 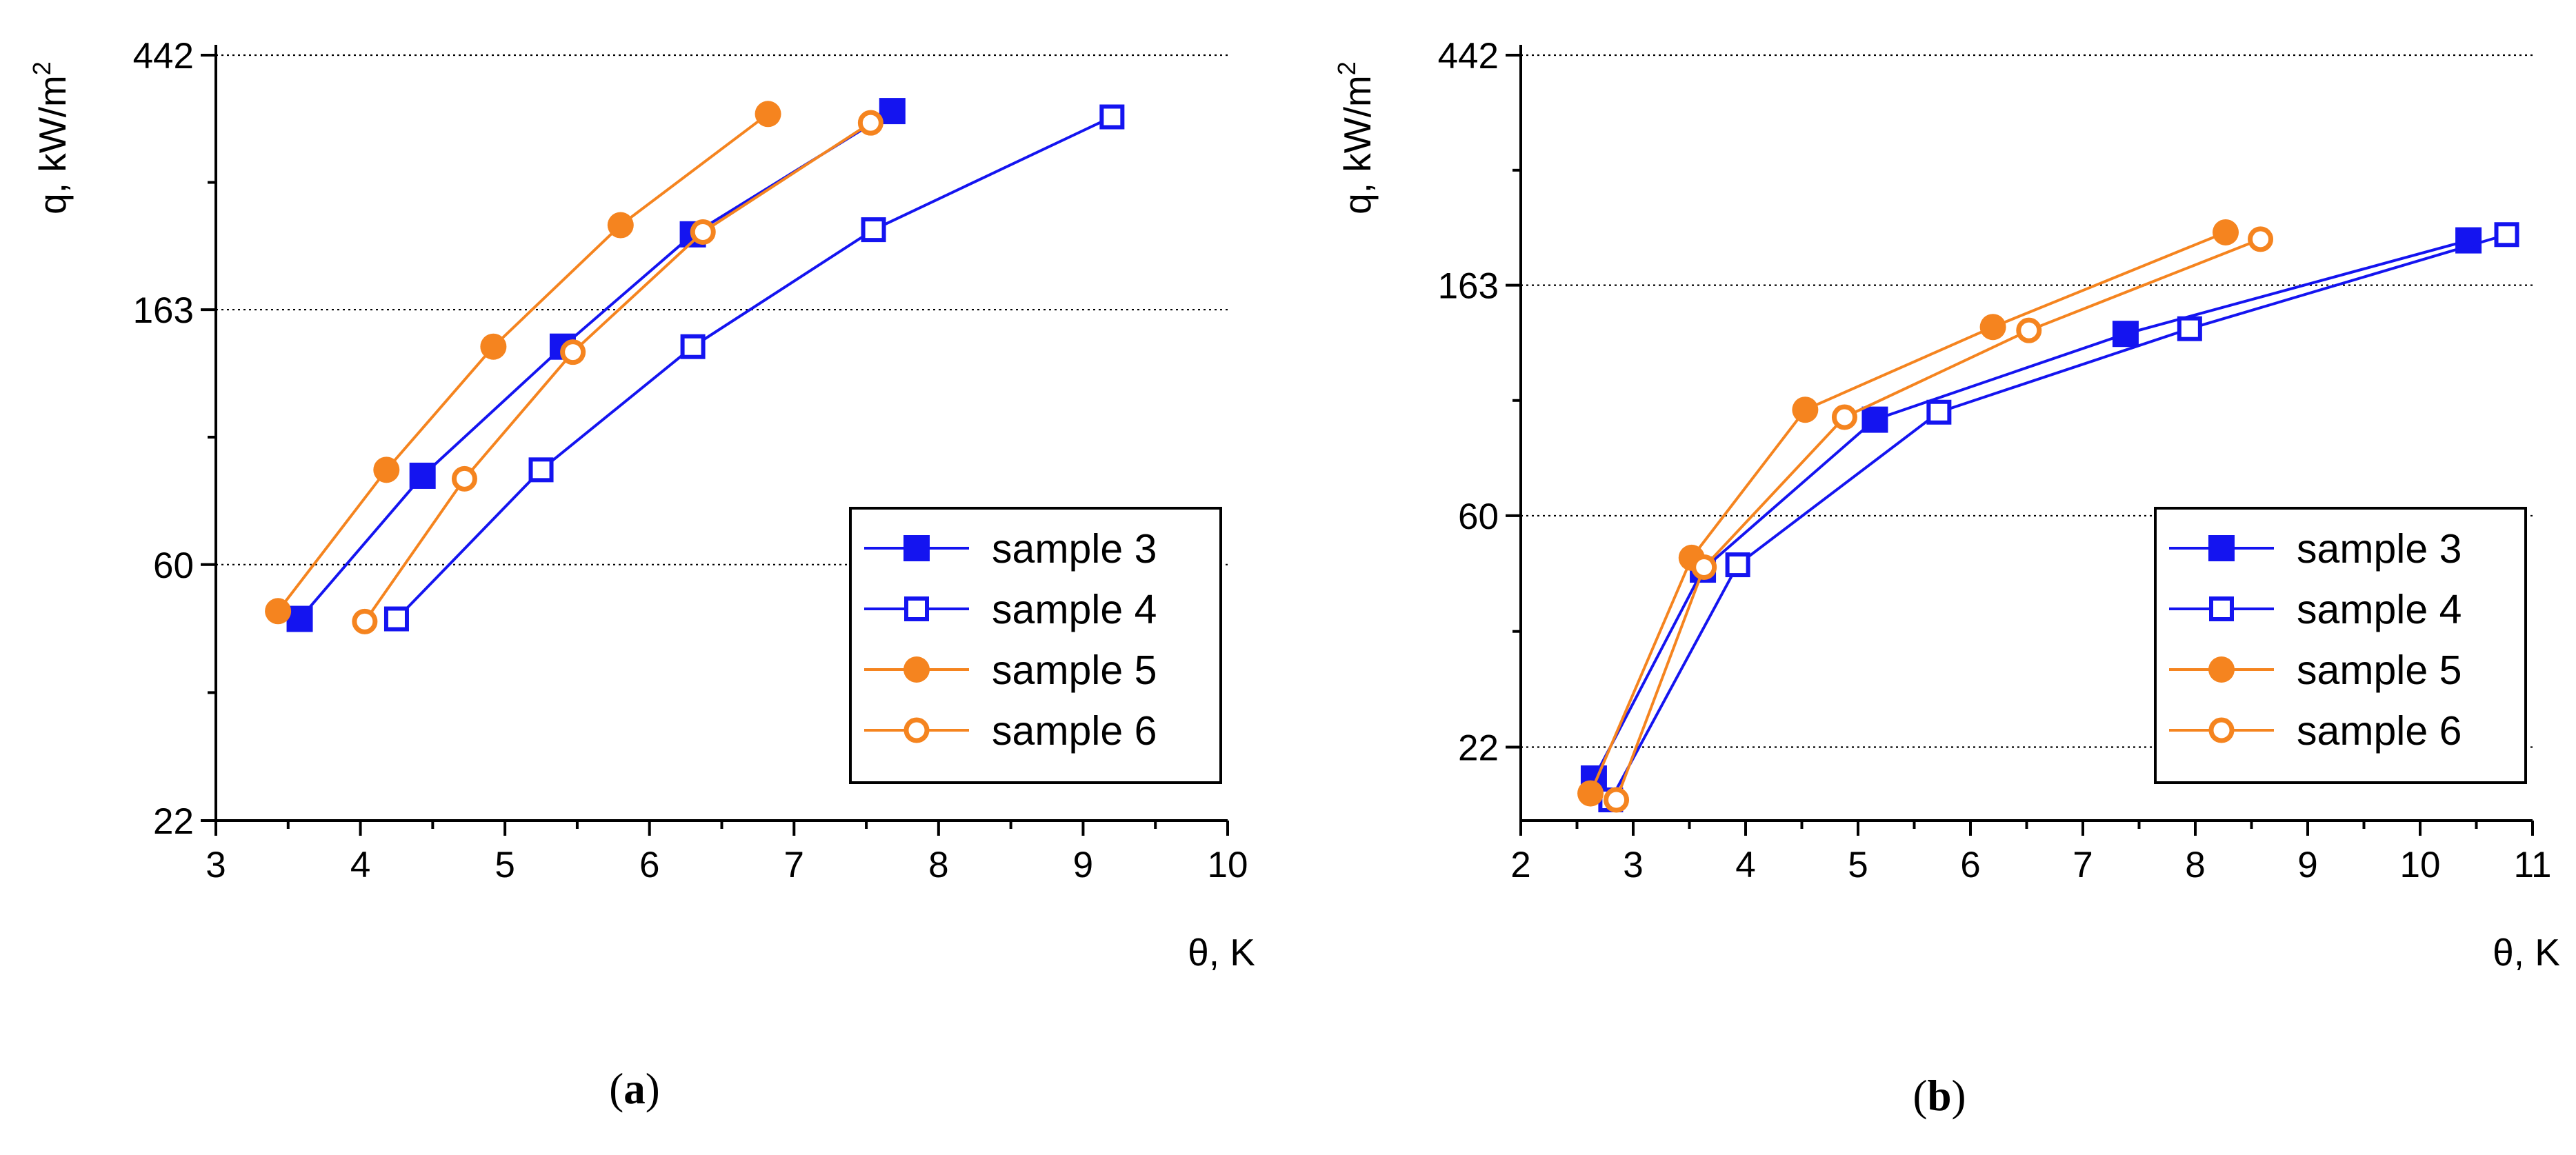 I want to click on x-tick-label: 4, so click(x=360, y=865).